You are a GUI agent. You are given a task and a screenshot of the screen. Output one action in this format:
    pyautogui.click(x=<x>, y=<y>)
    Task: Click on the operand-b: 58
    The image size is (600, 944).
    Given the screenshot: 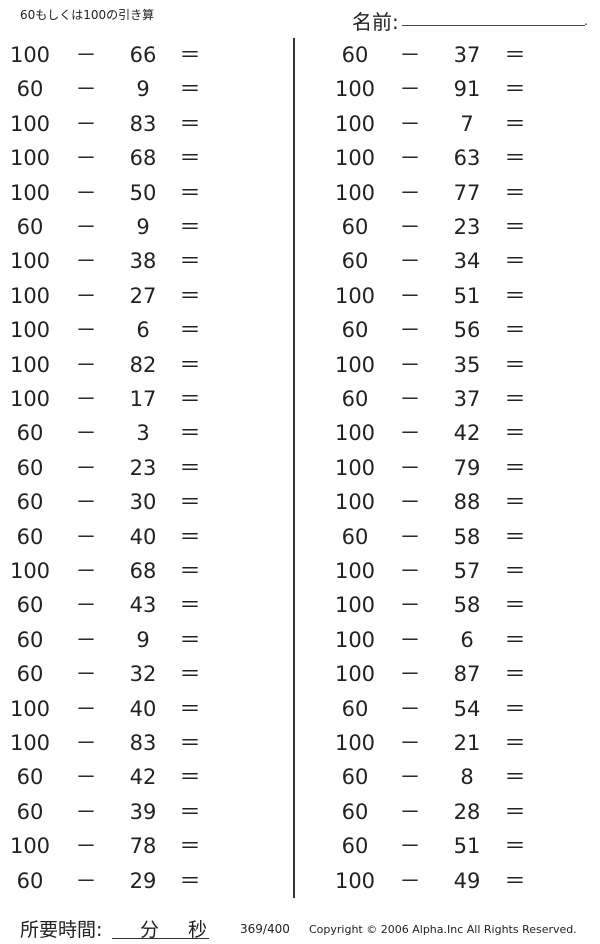 What is the action you would take?
    pyautogui.click(x=467, y=605)
    